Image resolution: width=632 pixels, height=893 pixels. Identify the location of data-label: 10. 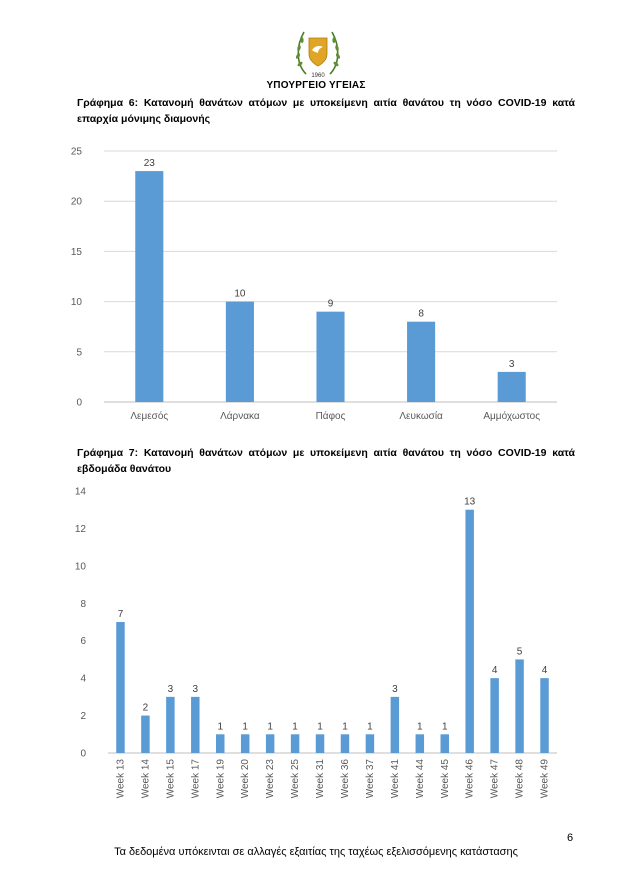
(240, 294).